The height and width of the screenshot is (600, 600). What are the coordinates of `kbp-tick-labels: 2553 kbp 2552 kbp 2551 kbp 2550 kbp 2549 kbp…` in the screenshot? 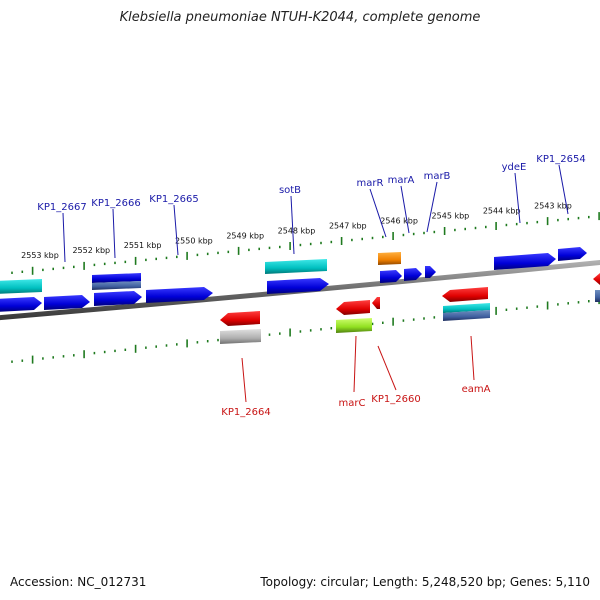 It's located at (296, 231).